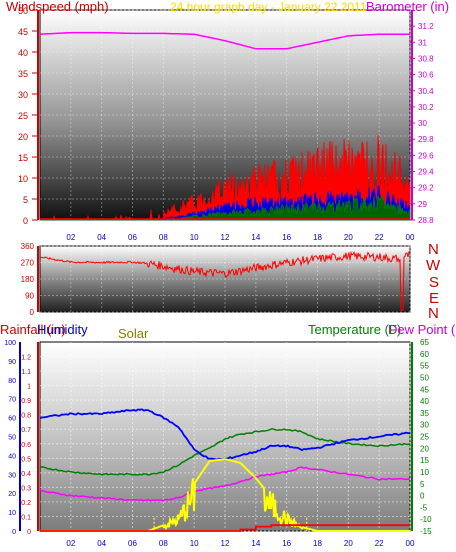  I want to click on temperature-tick-label: 45, so click(424, 389).